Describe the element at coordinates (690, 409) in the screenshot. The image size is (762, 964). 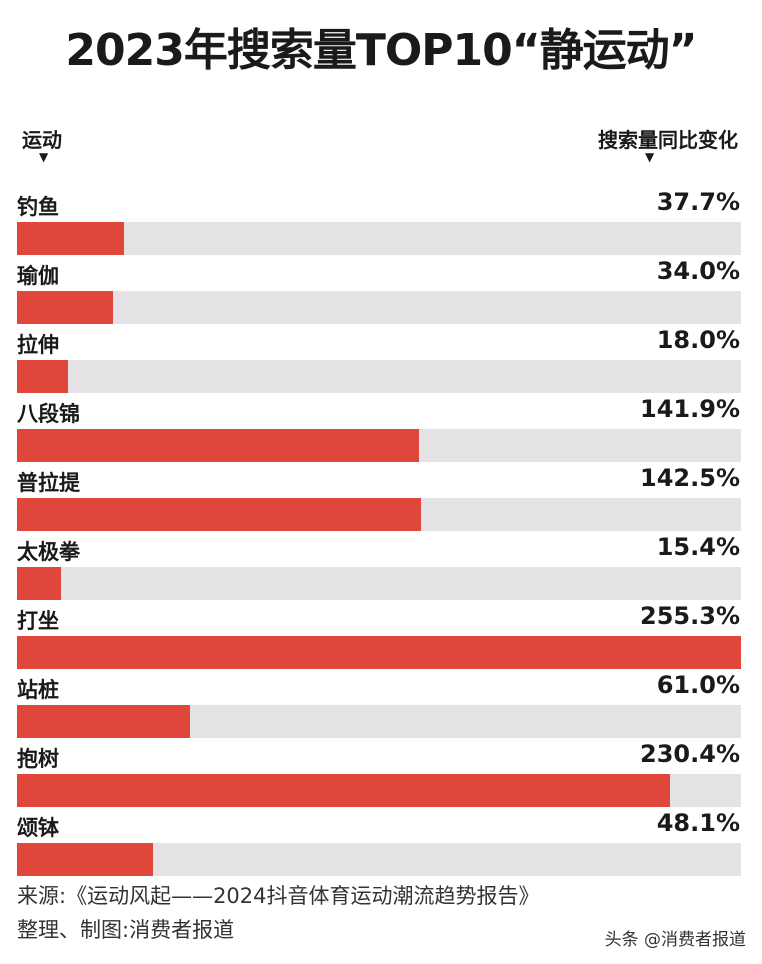
I see `value-label: 141.9%` at that location.